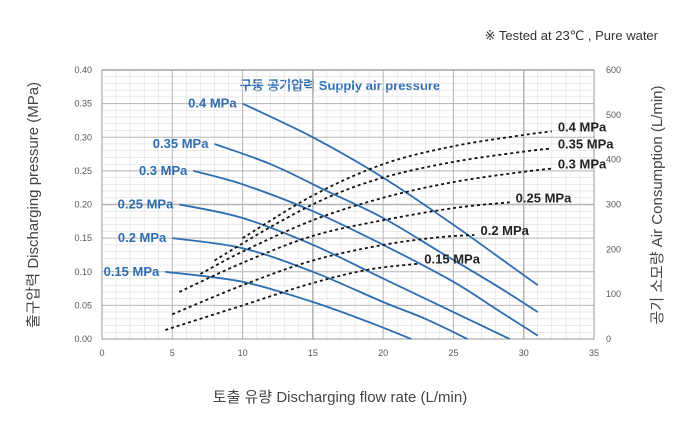 This screenshot has height=433, width=680. Describe the element at coordinates (586, 143) in the screenshot. I see `air-series-label: 0.35 MPa` at that location.